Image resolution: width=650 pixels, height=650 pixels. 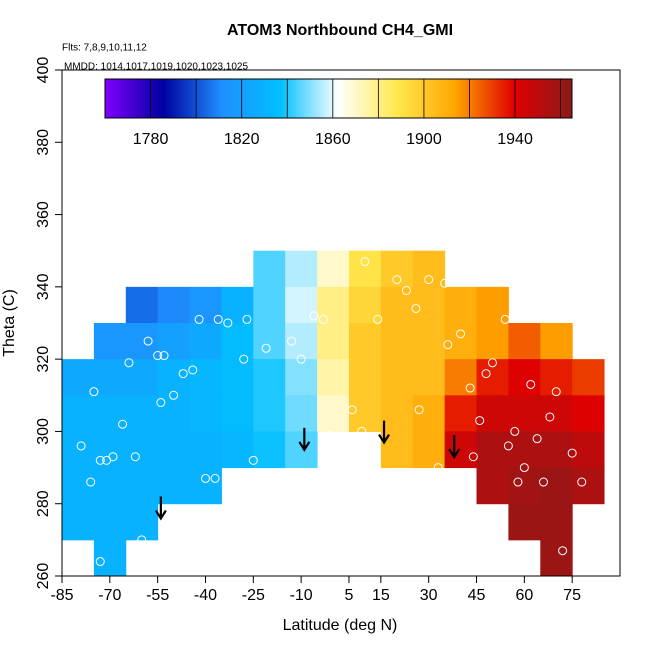 I want to click on y-tick-label: 380, so click(x=43, y=142).